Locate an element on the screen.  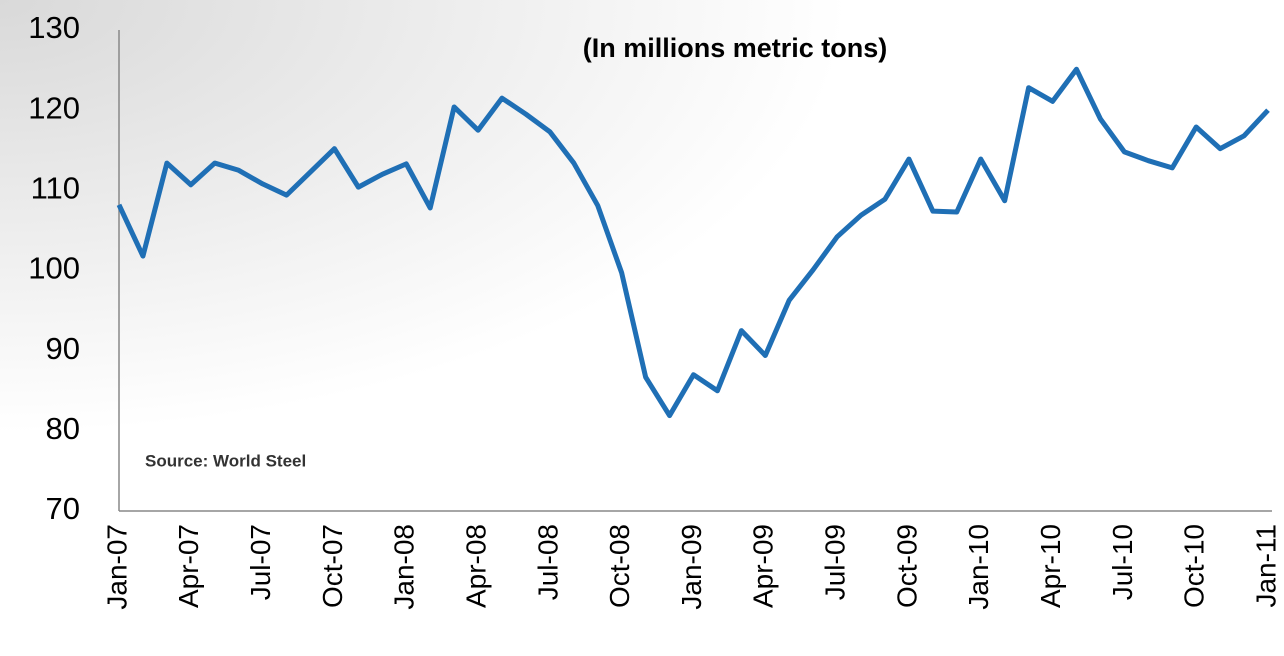
x-tick-label: Jan-09 is located at coordinates (691, 567).